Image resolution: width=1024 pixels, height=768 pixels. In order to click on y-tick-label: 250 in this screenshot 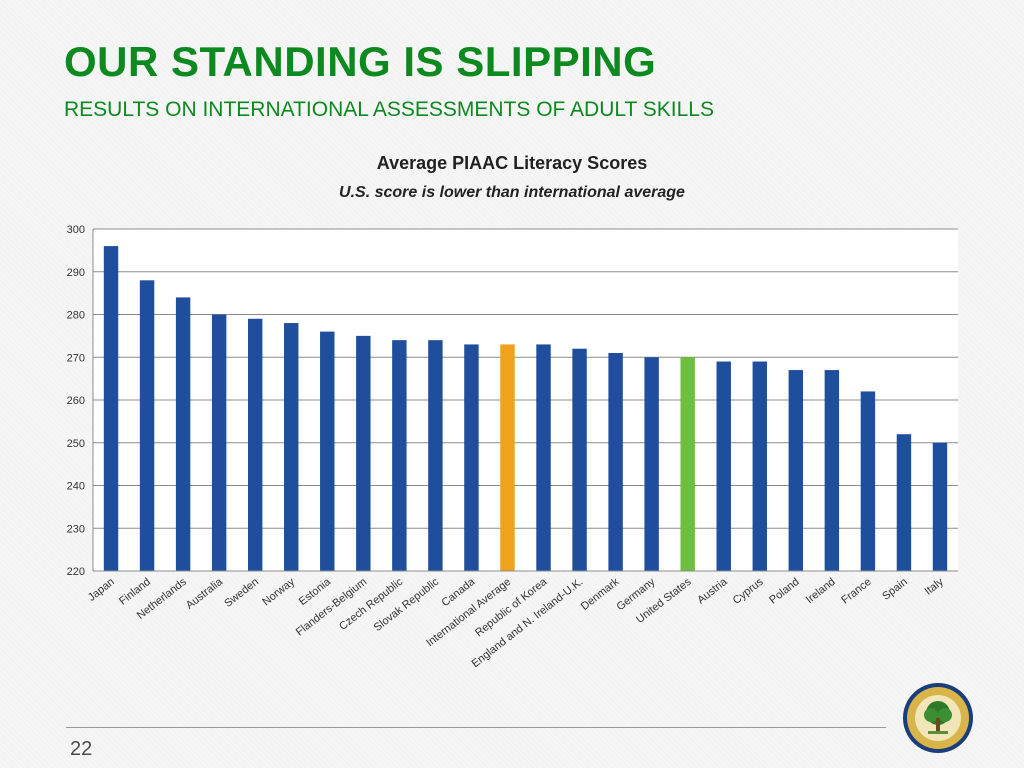, I will do `click(76, 444)`.